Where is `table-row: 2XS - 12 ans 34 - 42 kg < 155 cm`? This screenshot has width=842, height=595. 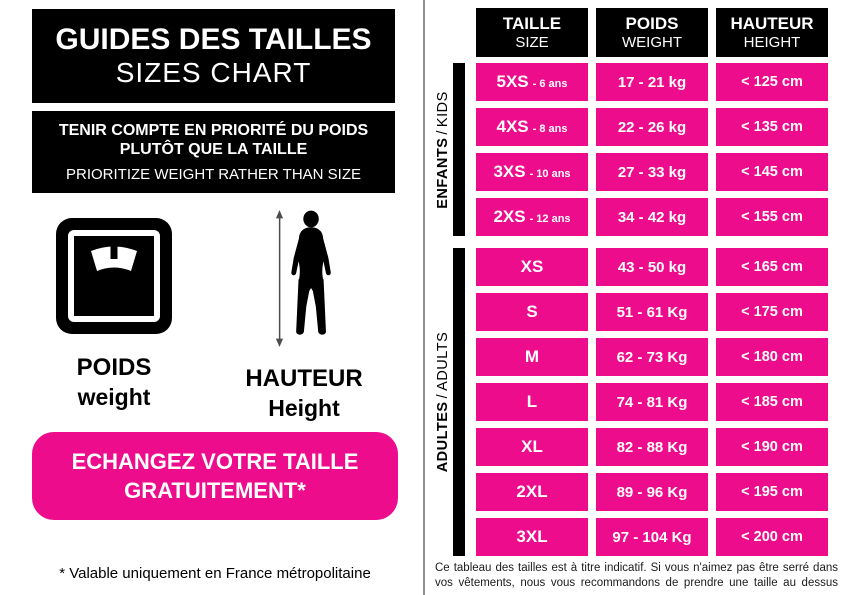 table-row: 2XS - 12 ans 34 - 42 kg < 155 cm is located at coordinates (652, 217).